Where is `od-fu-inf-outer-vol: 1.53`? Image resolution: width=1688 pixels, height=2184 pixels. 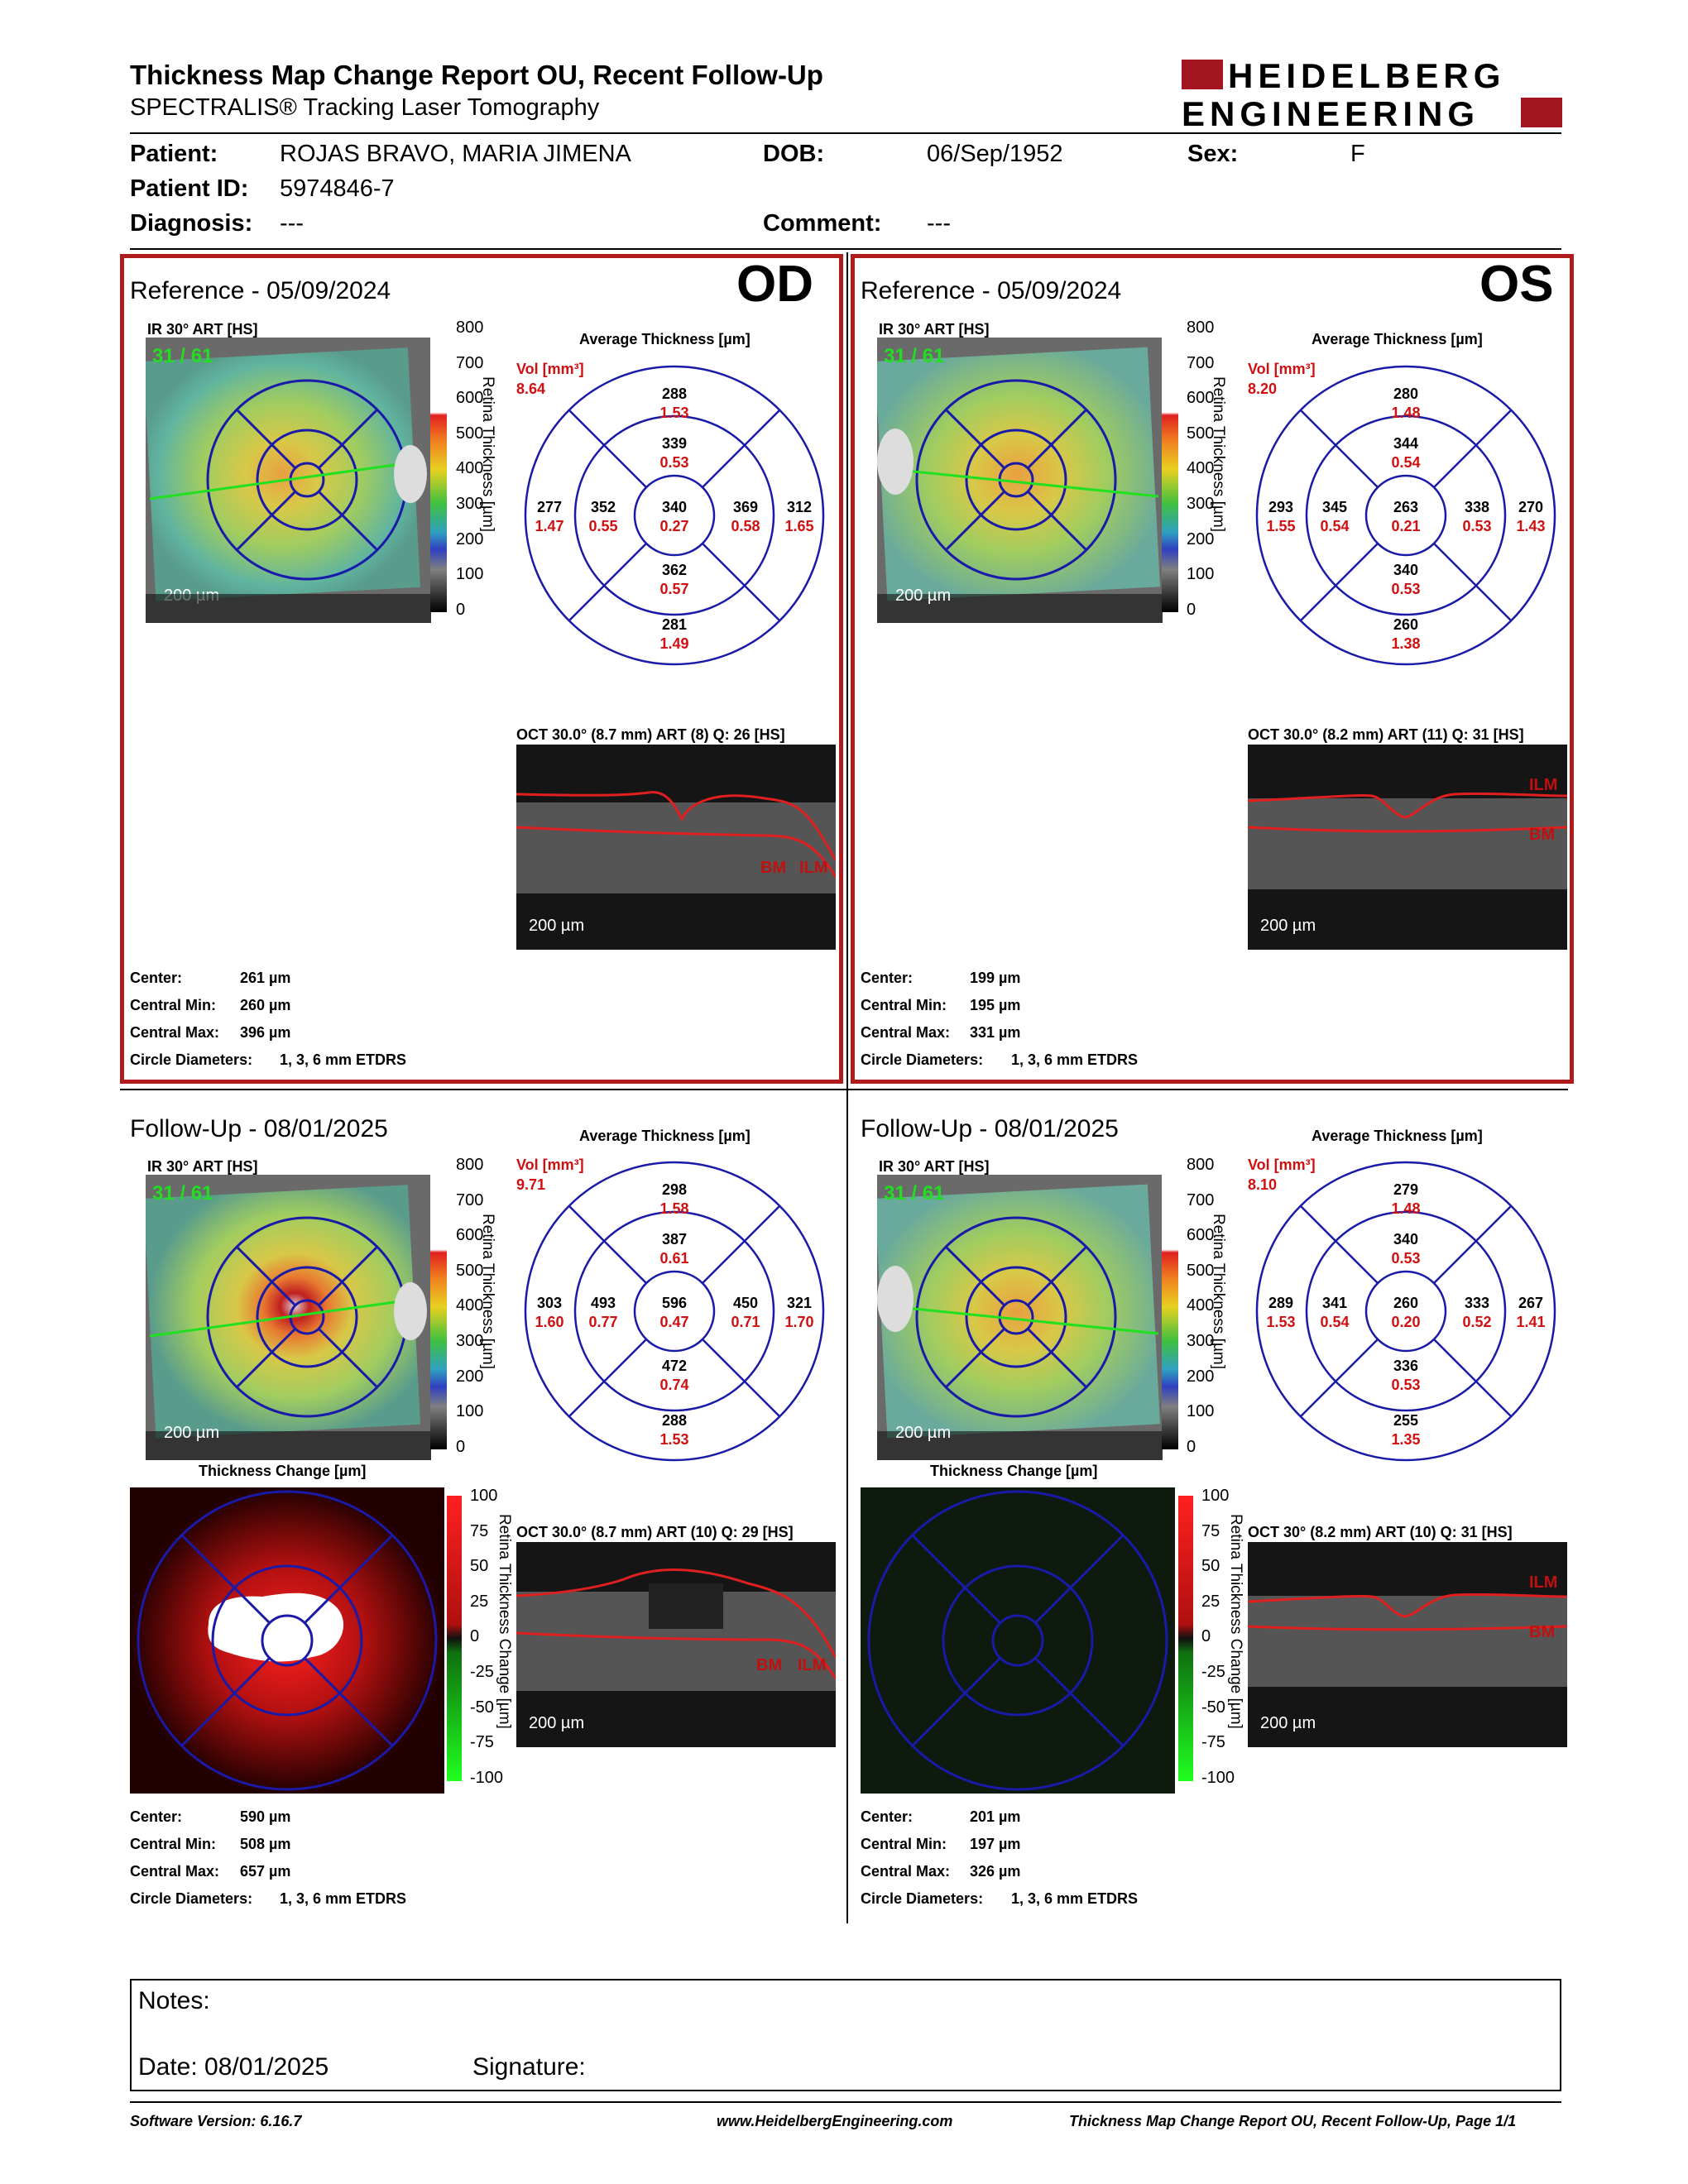 od-fu-inf-outer-vol: 1.53 is located at coordinates (673, 1439).